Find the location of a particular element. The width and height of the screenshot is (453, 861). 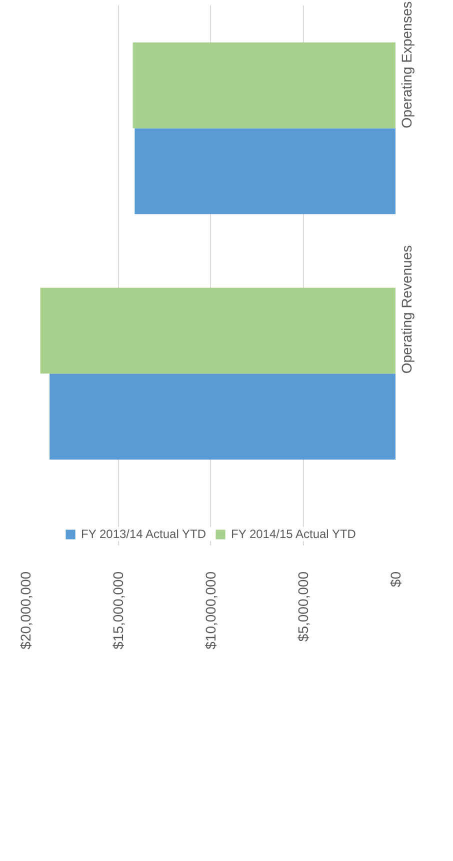

y-tick-label: Operating Revenues is located at coordinates (406, 309).